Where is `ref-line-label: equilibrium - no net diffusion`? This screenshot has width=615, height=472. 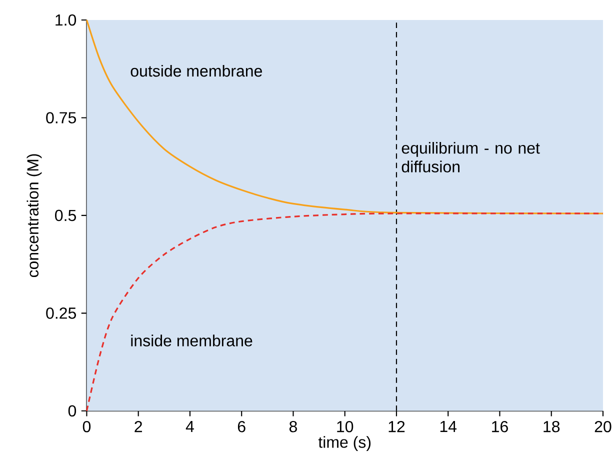
ref-line-label: equilibrium - no net diffusion is located at coordinates (471, 157).